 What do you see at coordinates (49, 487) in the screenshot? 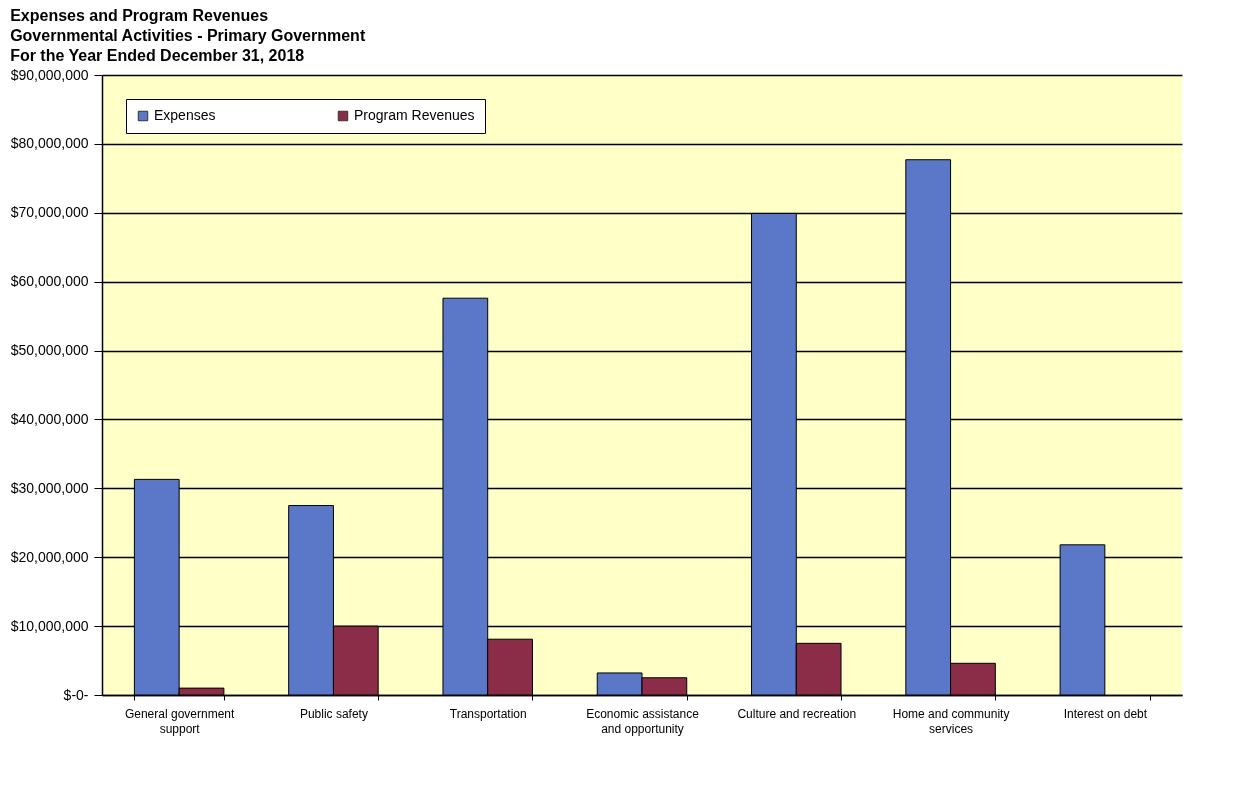
I see `y-tick-label: $30,000,000` at bounding box center [49, 487].